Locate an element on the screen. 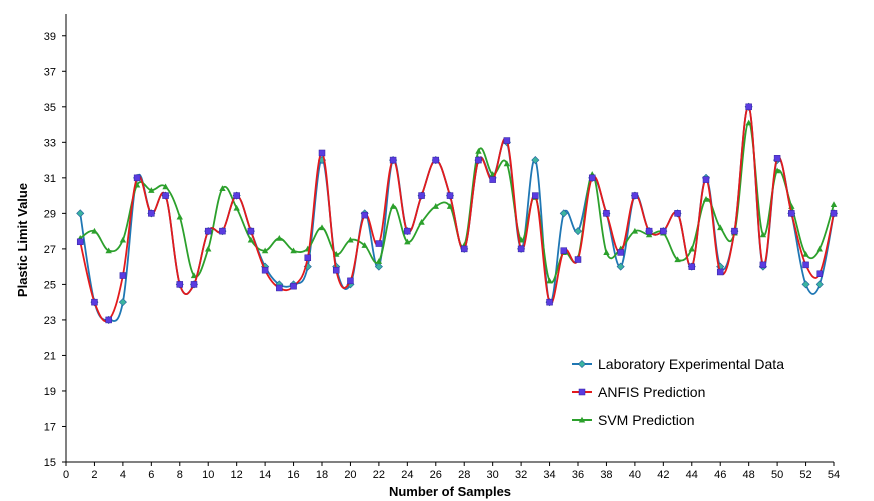 The image size is (874, 501). x-tick-label: 48 is located at coordinates (749, 475).